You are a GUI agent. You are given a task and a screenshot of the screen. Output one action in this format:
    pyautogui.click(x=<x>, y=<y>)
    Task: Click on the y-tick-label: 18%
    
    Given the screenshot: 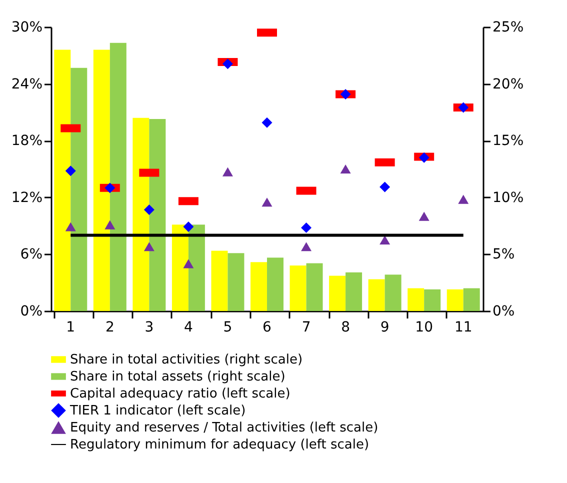 What is the action you would take?
    pyautogui.click(x=26, y=141)
    